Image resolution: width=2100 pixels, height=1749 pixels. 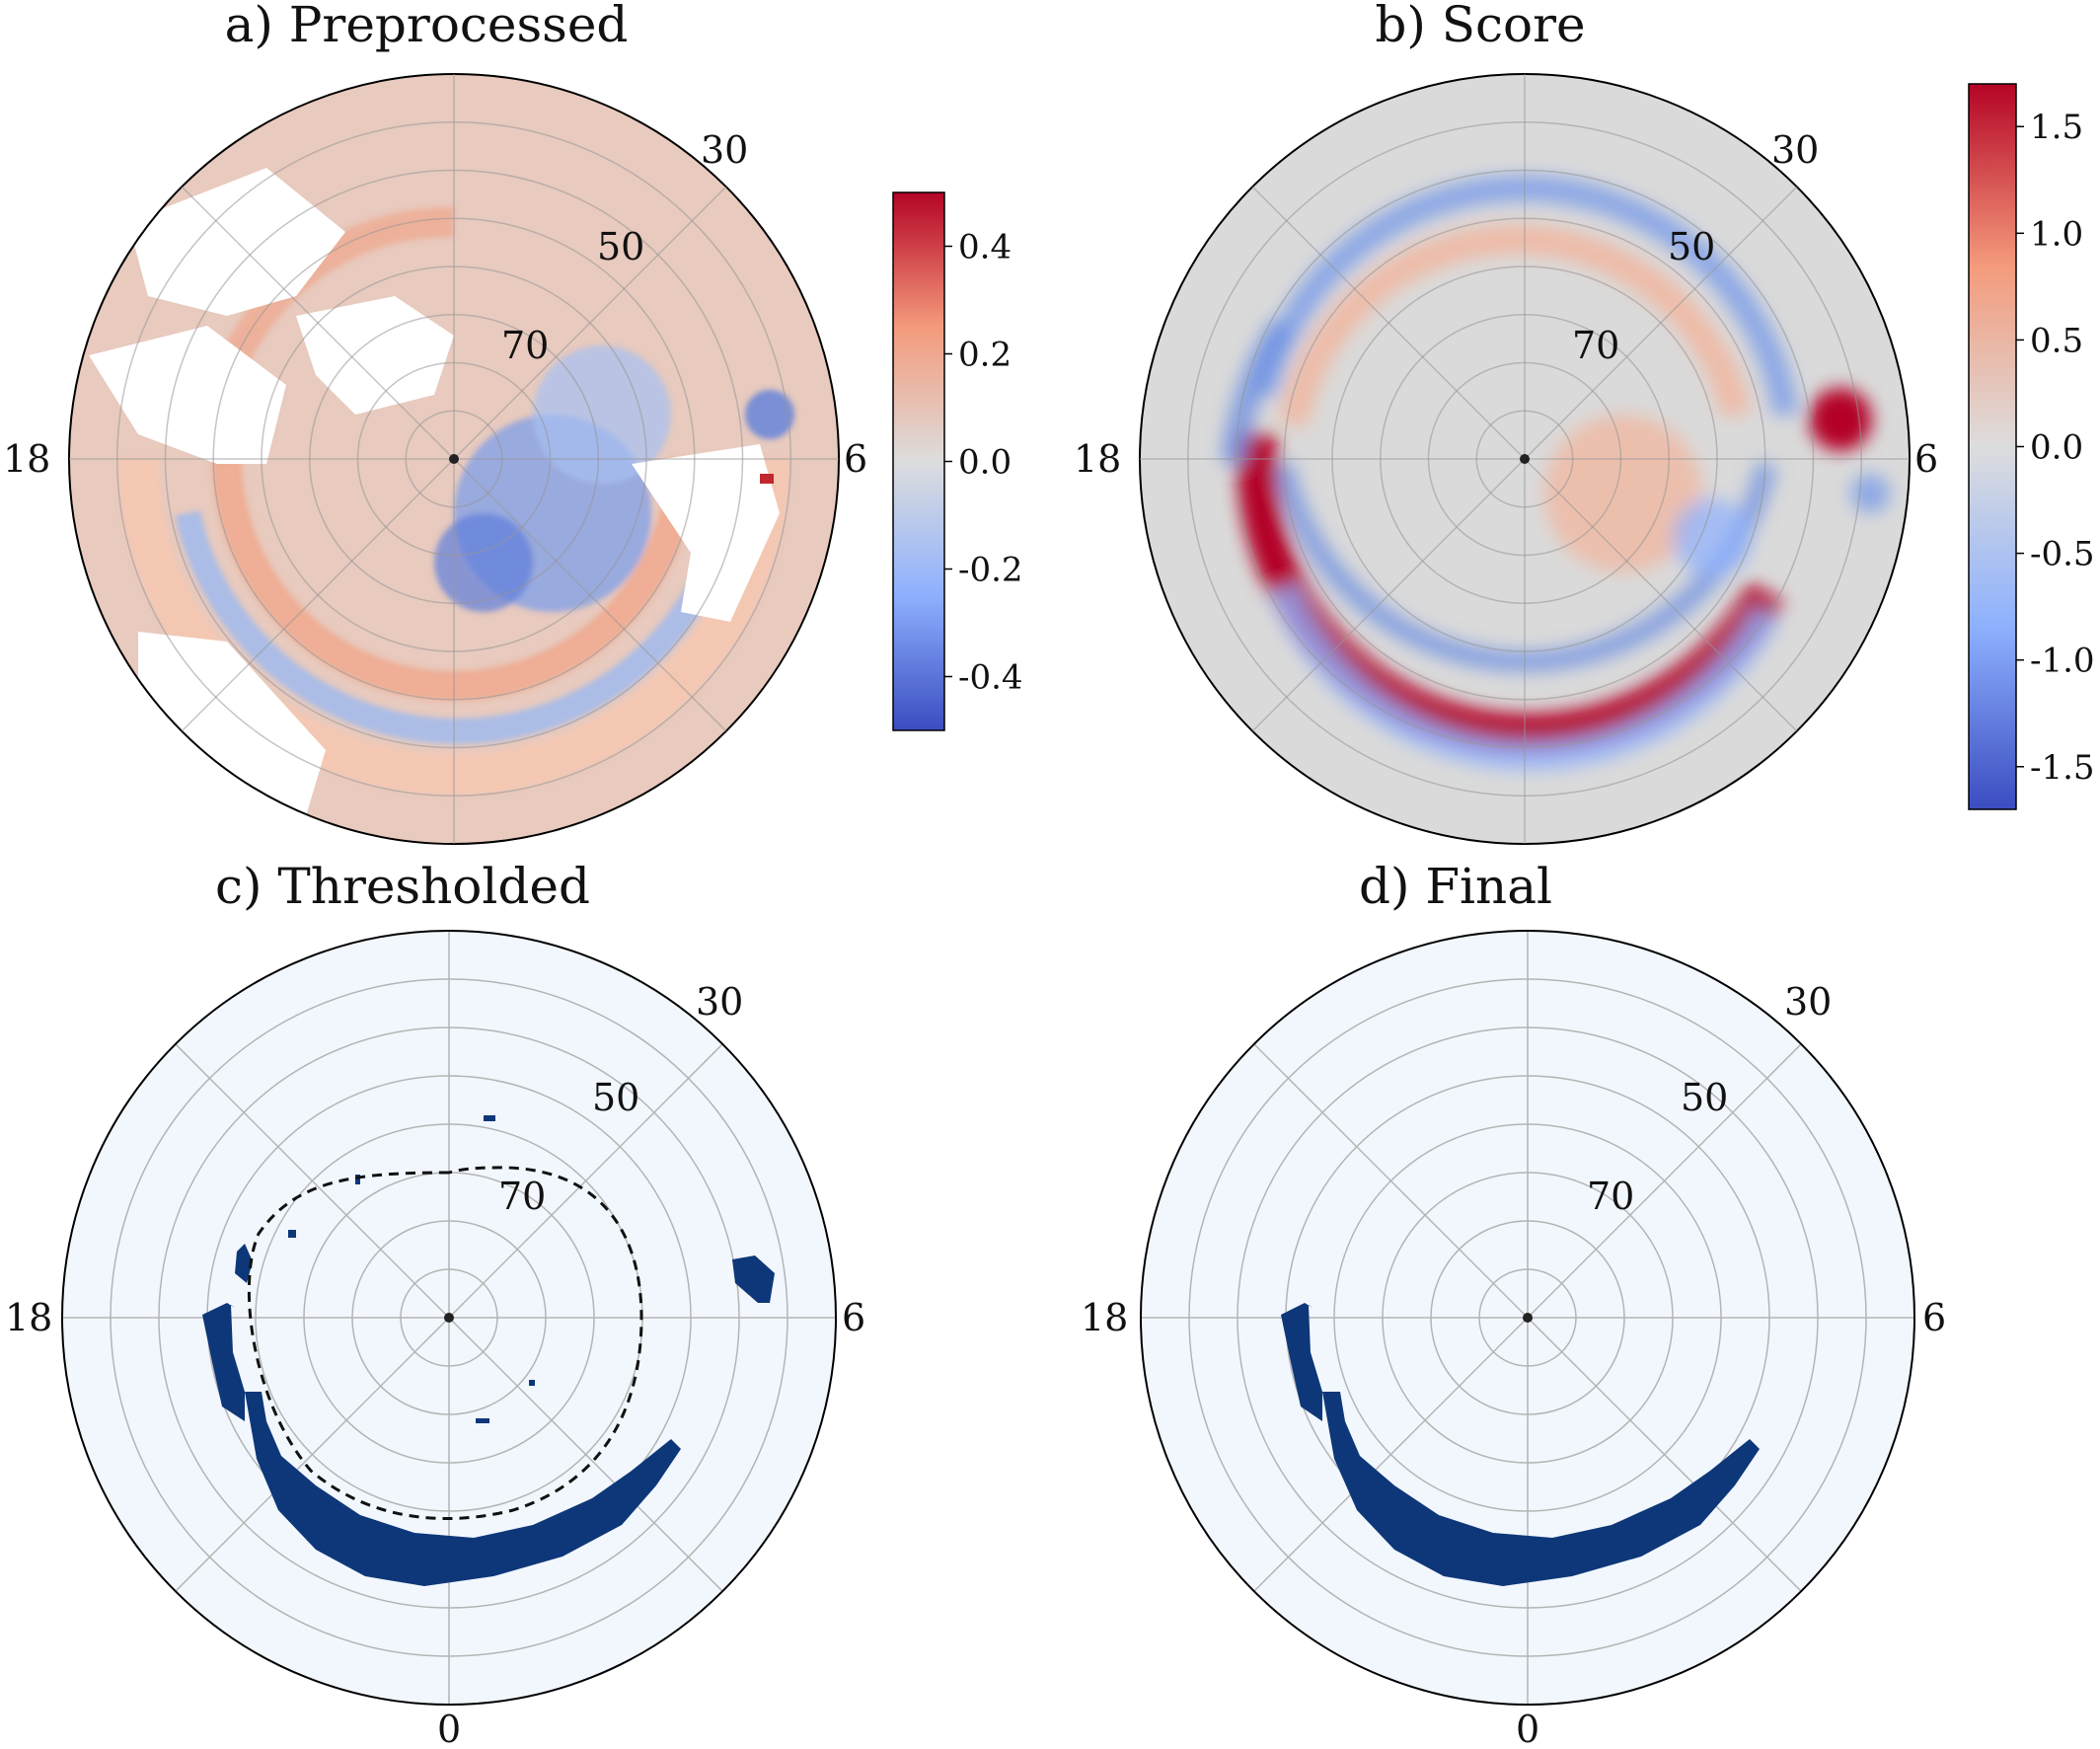 What do you see at coordinates (427, 26) in the screenshot?
I see `panel-a-title: a) Preprocessed` at bounding box center [427, 26].